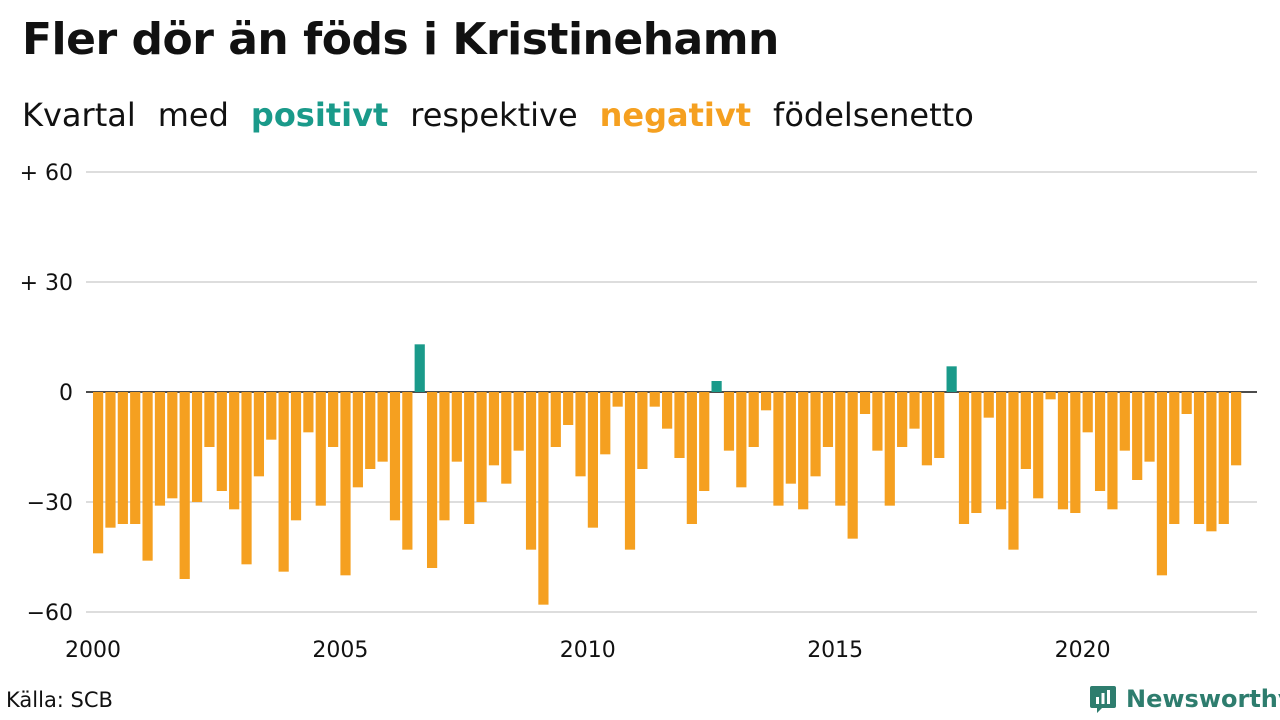  What do you see at coordinates (50, 503) in the screenshot?
I see `y-tick-label: −30` at bounding box center [50, 503].